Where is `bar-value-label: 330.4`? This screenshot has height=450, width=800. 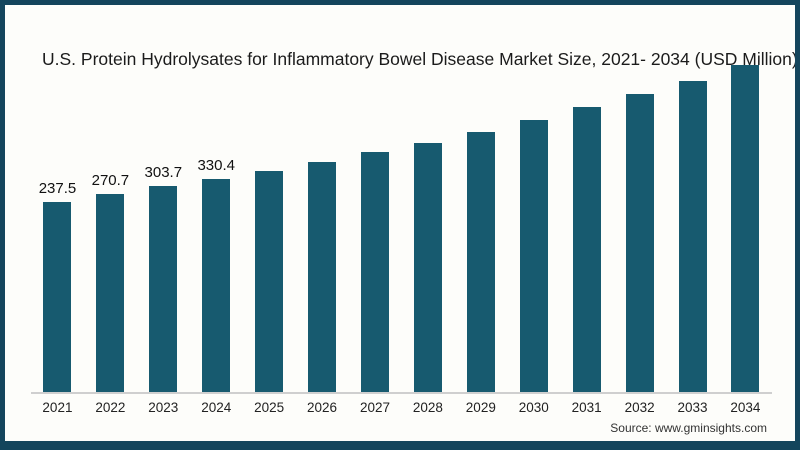
bar-value-label: 330.4 is located at coordinates (216, 166).